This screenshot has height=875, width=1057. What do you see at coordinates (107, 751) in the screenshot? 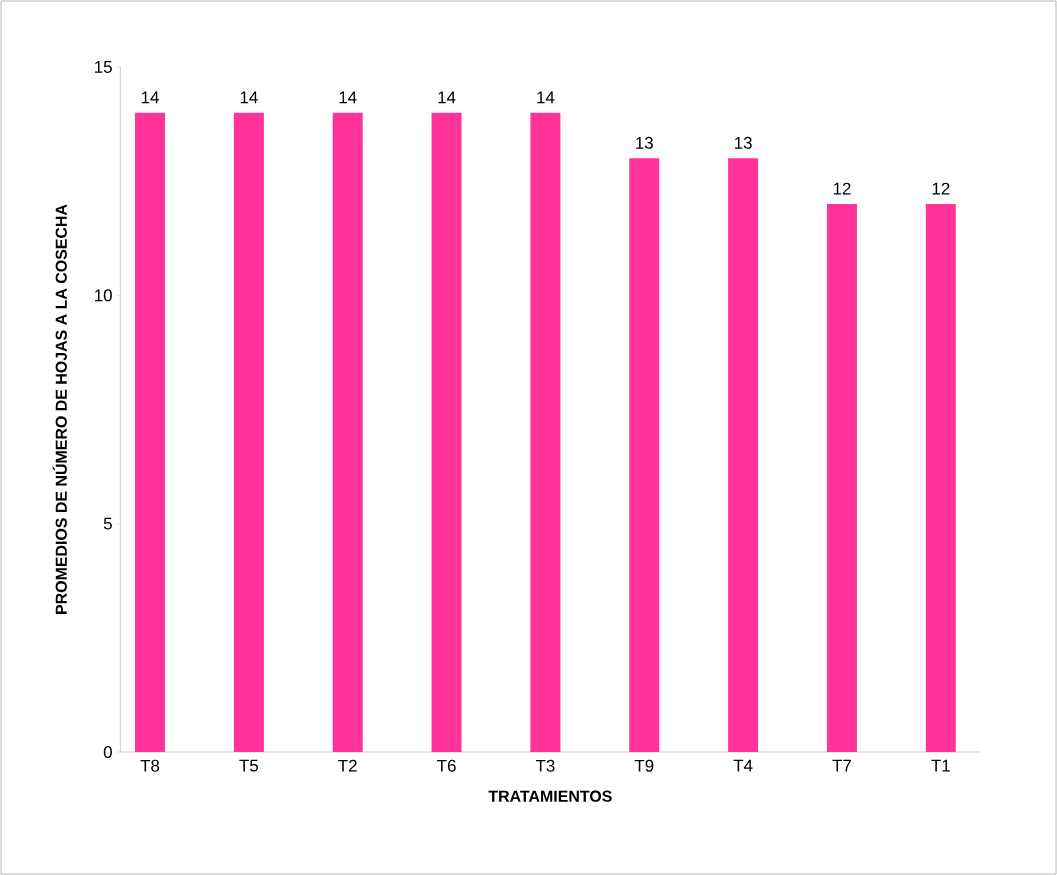
I see `y-tick-label: 0` at bounding box center [107, 751].